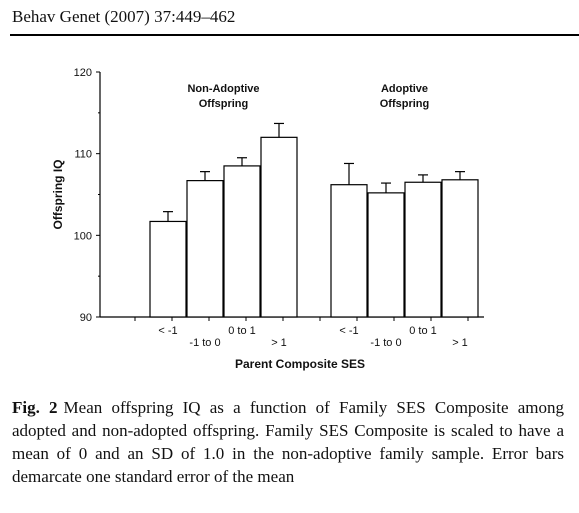  I want to click on series-group-label: Adoptive, so click(404, 89).